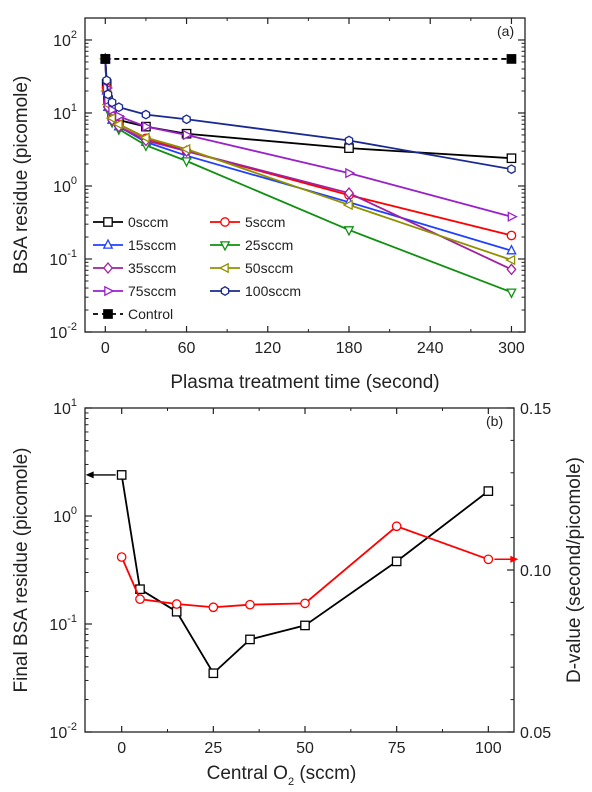 The width and height of the screenshot is (592, 792). Describe the element at coordinates (430, 348) in the screenshot. I see `panel-a-x-tick-label: 240` at that location.